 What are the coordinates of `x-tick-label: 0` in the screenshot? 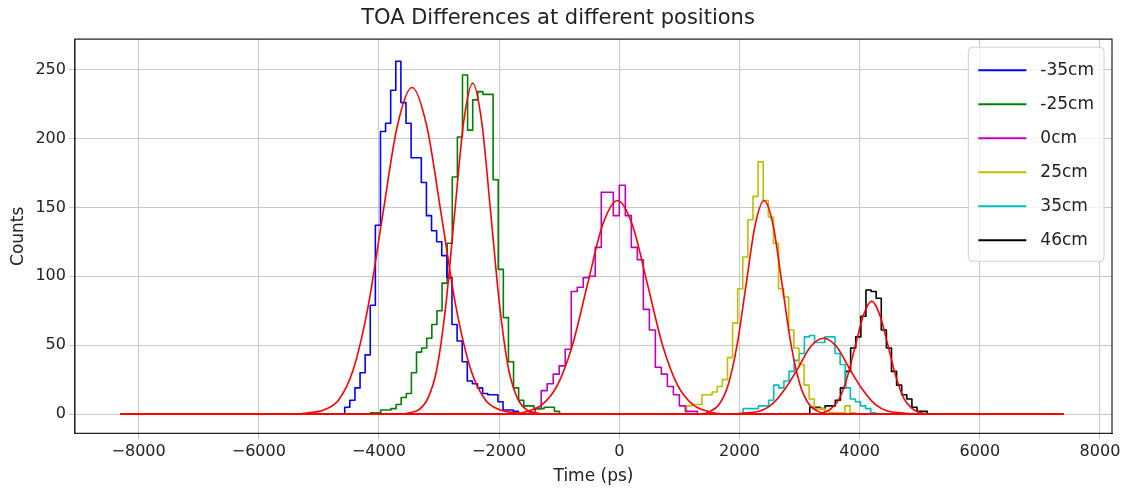 It's located at (619, 451).